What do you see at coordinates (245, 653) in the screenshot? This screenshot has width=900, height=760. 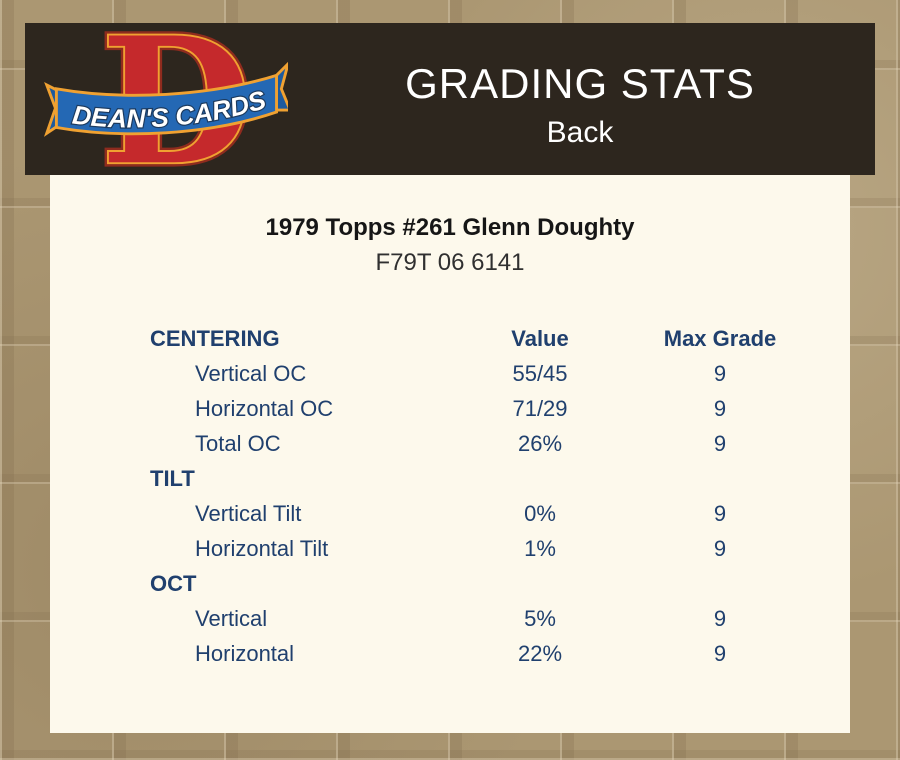 I see `stat-label: Horizontal` at bounding box center [245, 653].